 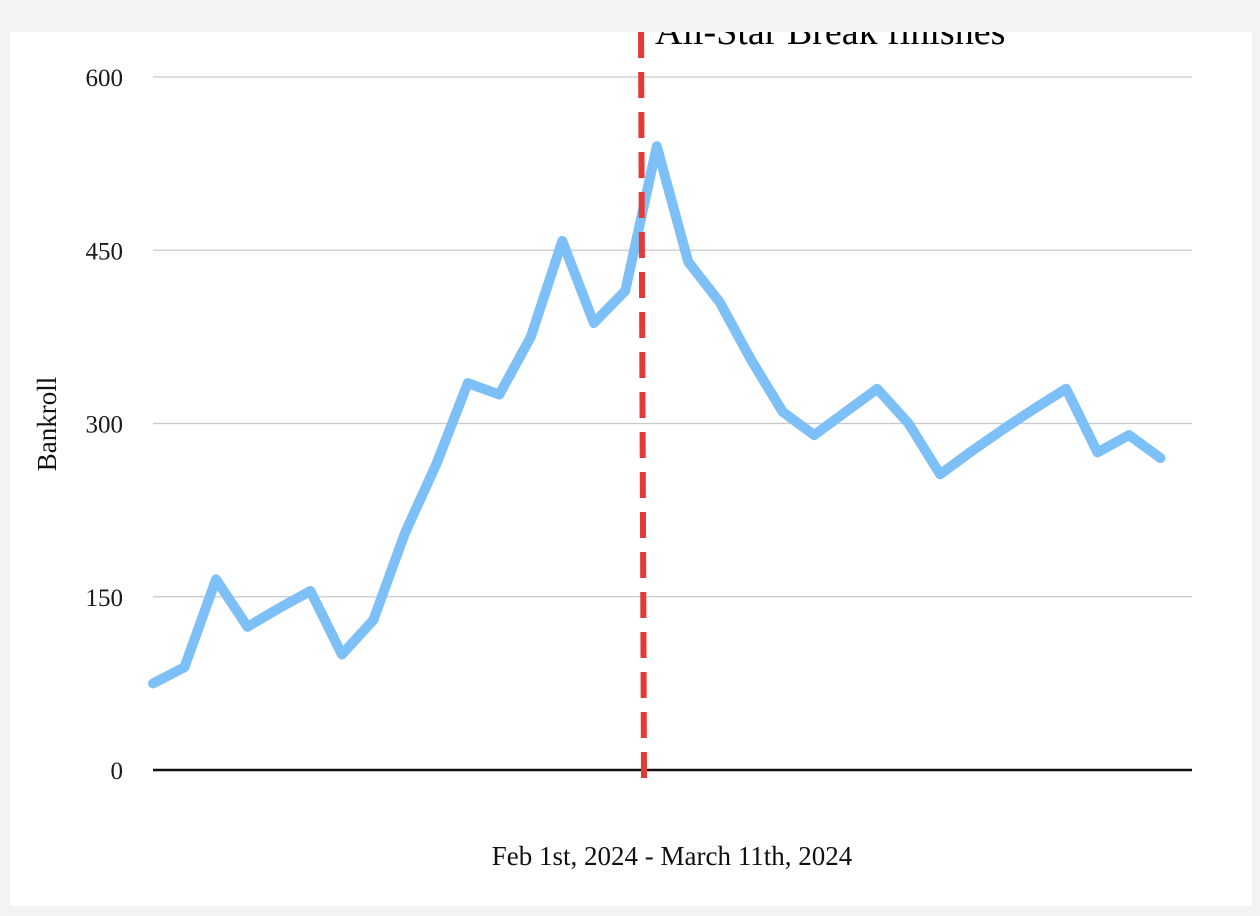 What do you see at coordinates (47, 424) in the screenshot?
I see `y-axis-title: Bankroll` at bounding box center [47, 424].